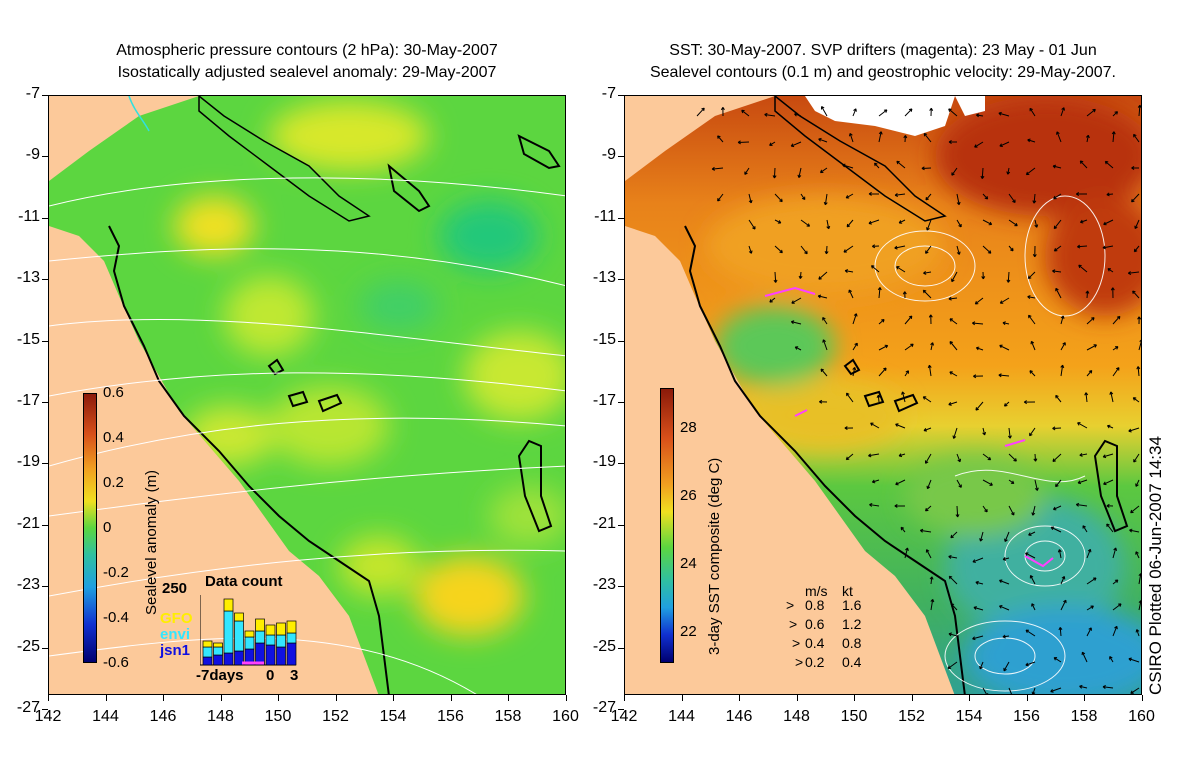  I want to click on left-colorbar-tick: 0.4, so click(113, 437).